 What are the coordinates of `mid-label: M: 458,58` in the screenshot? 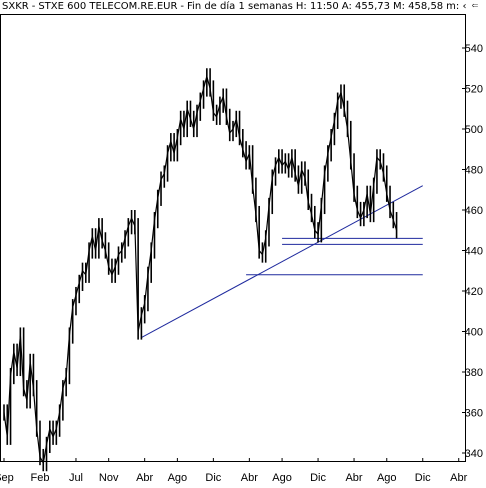 It's located at (418, 6).